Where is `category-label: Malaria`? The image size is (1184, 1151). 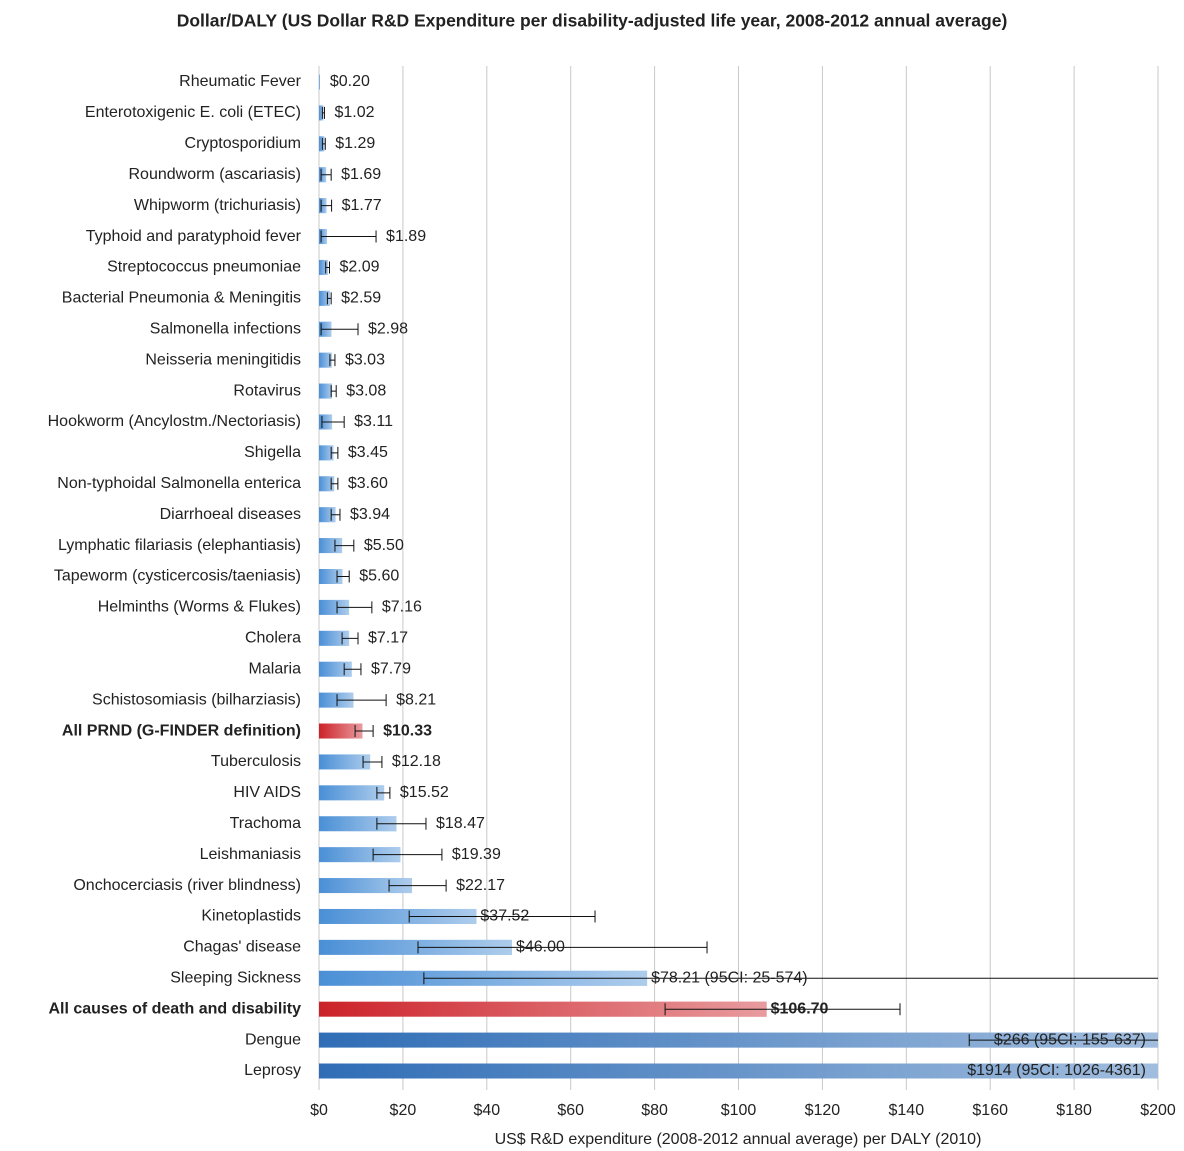
category-label: Malaria is located at coordinates (275, 668).